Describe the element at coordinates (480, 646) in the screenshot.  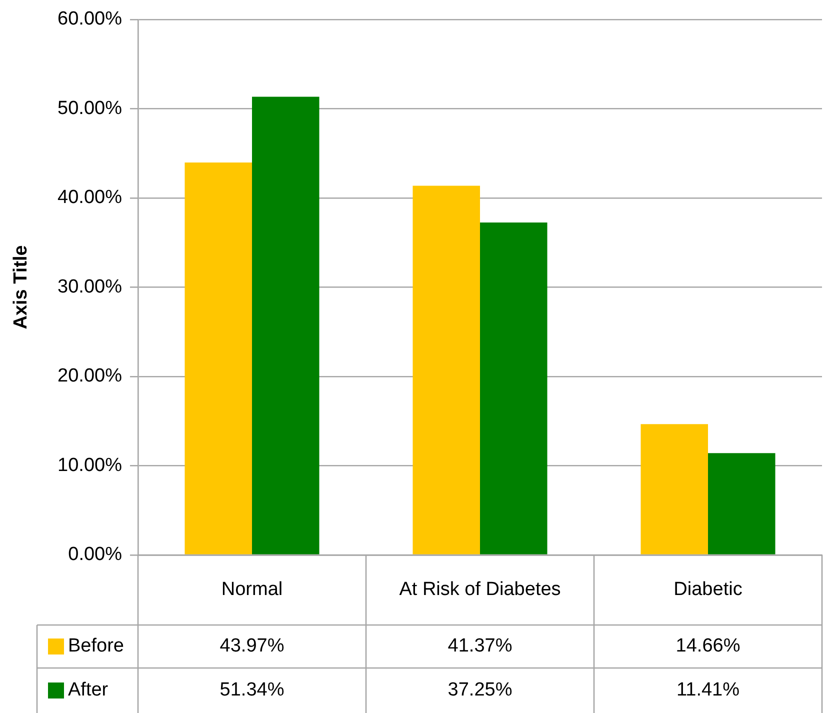
I see `data-label: 41.37%` at that location.